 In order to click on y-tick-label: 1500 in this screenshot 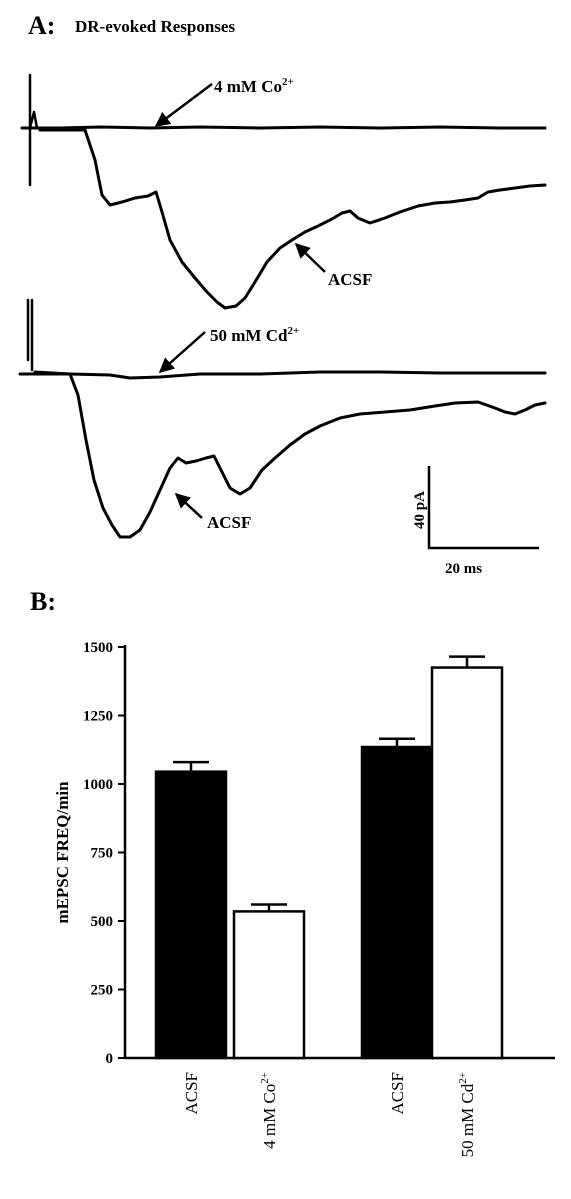, I will do `click(98, 648)`.